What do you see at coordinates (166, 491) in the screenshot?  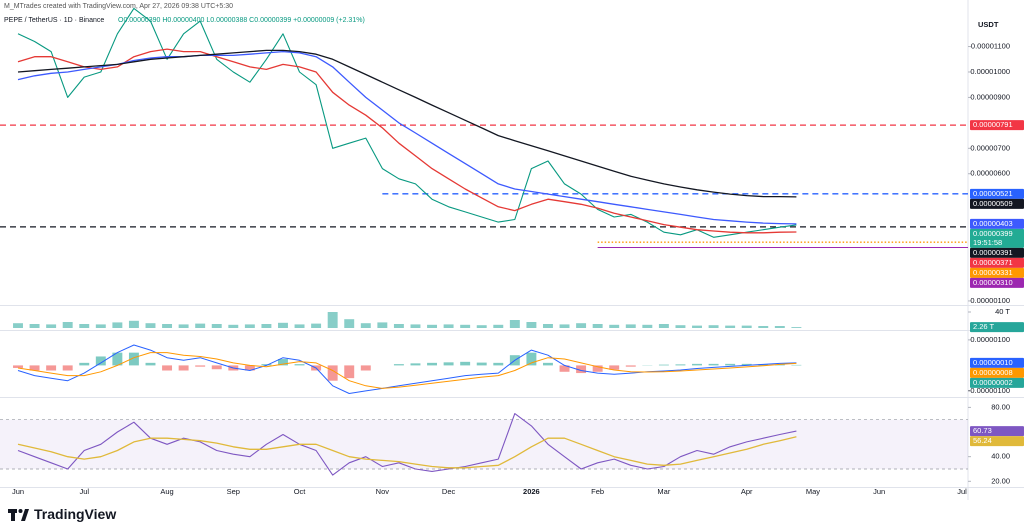 I see `x-tick-label: Aug` at bounding box center [166, 491].